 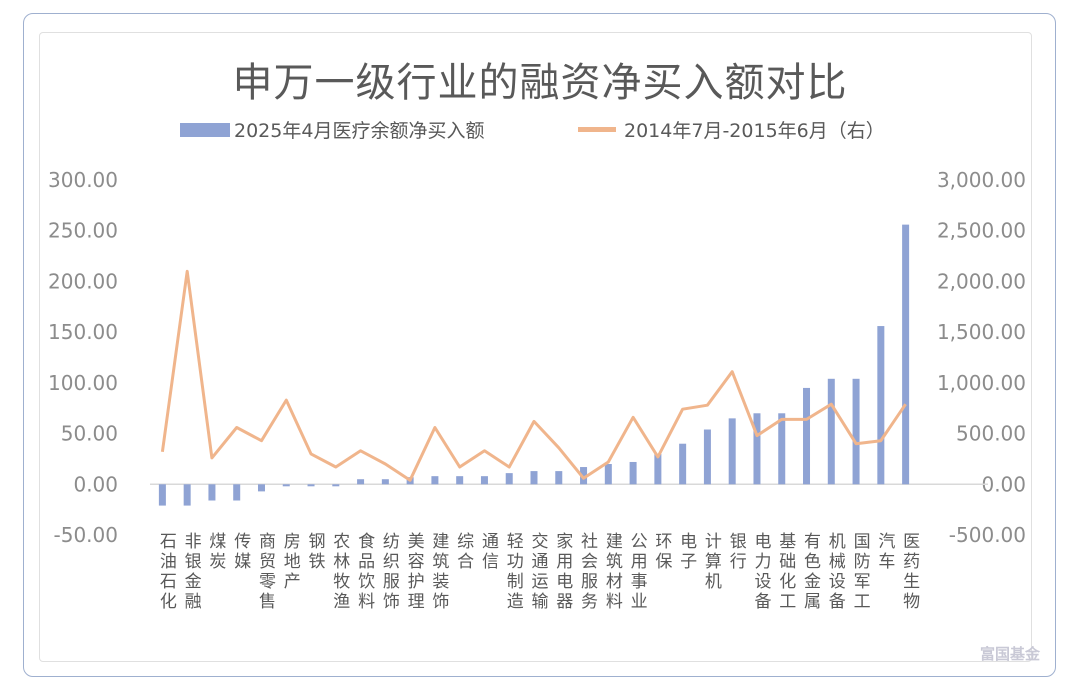 I want to click on y-left-tick-label: -50.00, so click(x=86, y=535).